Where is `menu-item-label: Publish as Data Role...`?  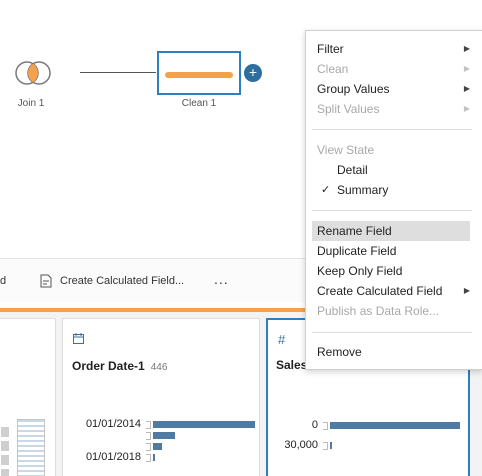
menu-item-label: Publish as Data Role... is located at coordinates (378, 311).